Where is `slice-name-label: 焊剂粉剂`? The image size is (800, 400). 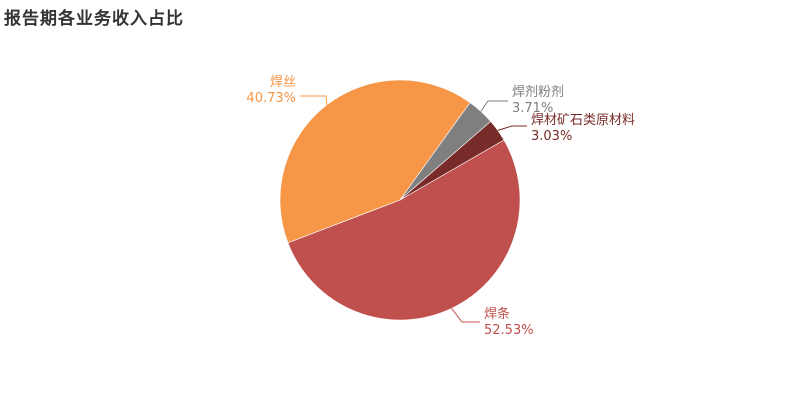 slice-name-label: 焊剂粉剂 is located at coordinates (538, 92).